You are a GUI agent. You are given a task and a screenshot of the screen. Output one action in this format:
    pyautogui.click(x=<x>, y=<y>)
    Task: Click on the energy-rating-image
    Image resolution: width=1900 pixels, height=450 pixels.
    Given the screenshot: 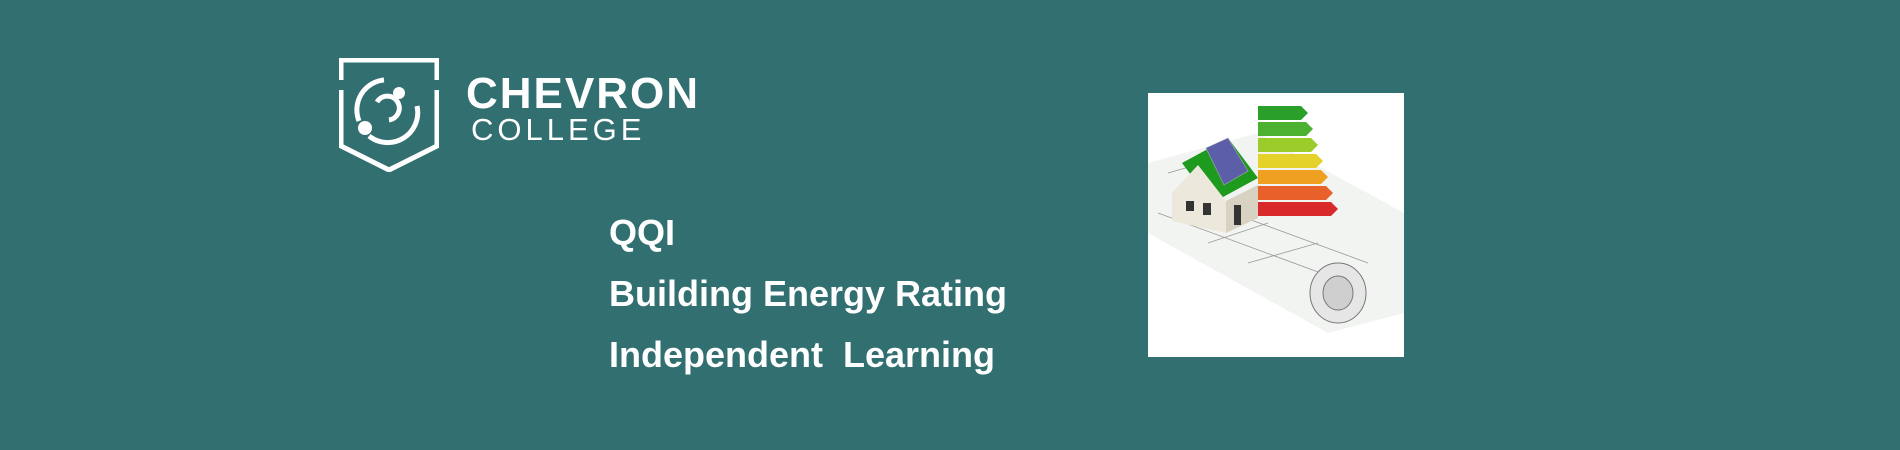 What is the action you would take?
    pyautogui.click(x=1276, y=225)
    